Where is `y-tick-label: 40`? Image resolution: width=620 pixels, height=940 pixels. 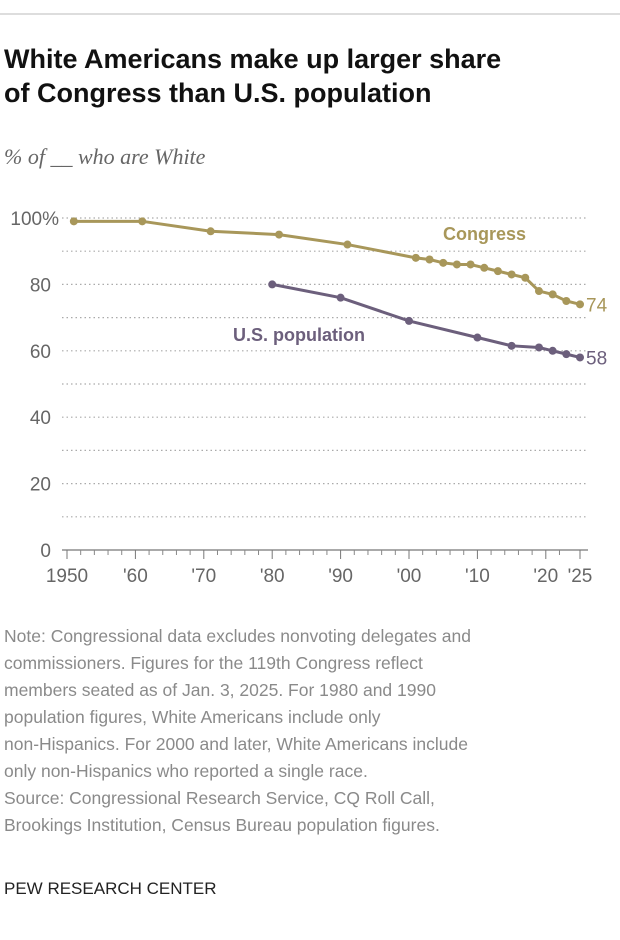 y-tick-label: 40 is located at coordinates (40, 418).